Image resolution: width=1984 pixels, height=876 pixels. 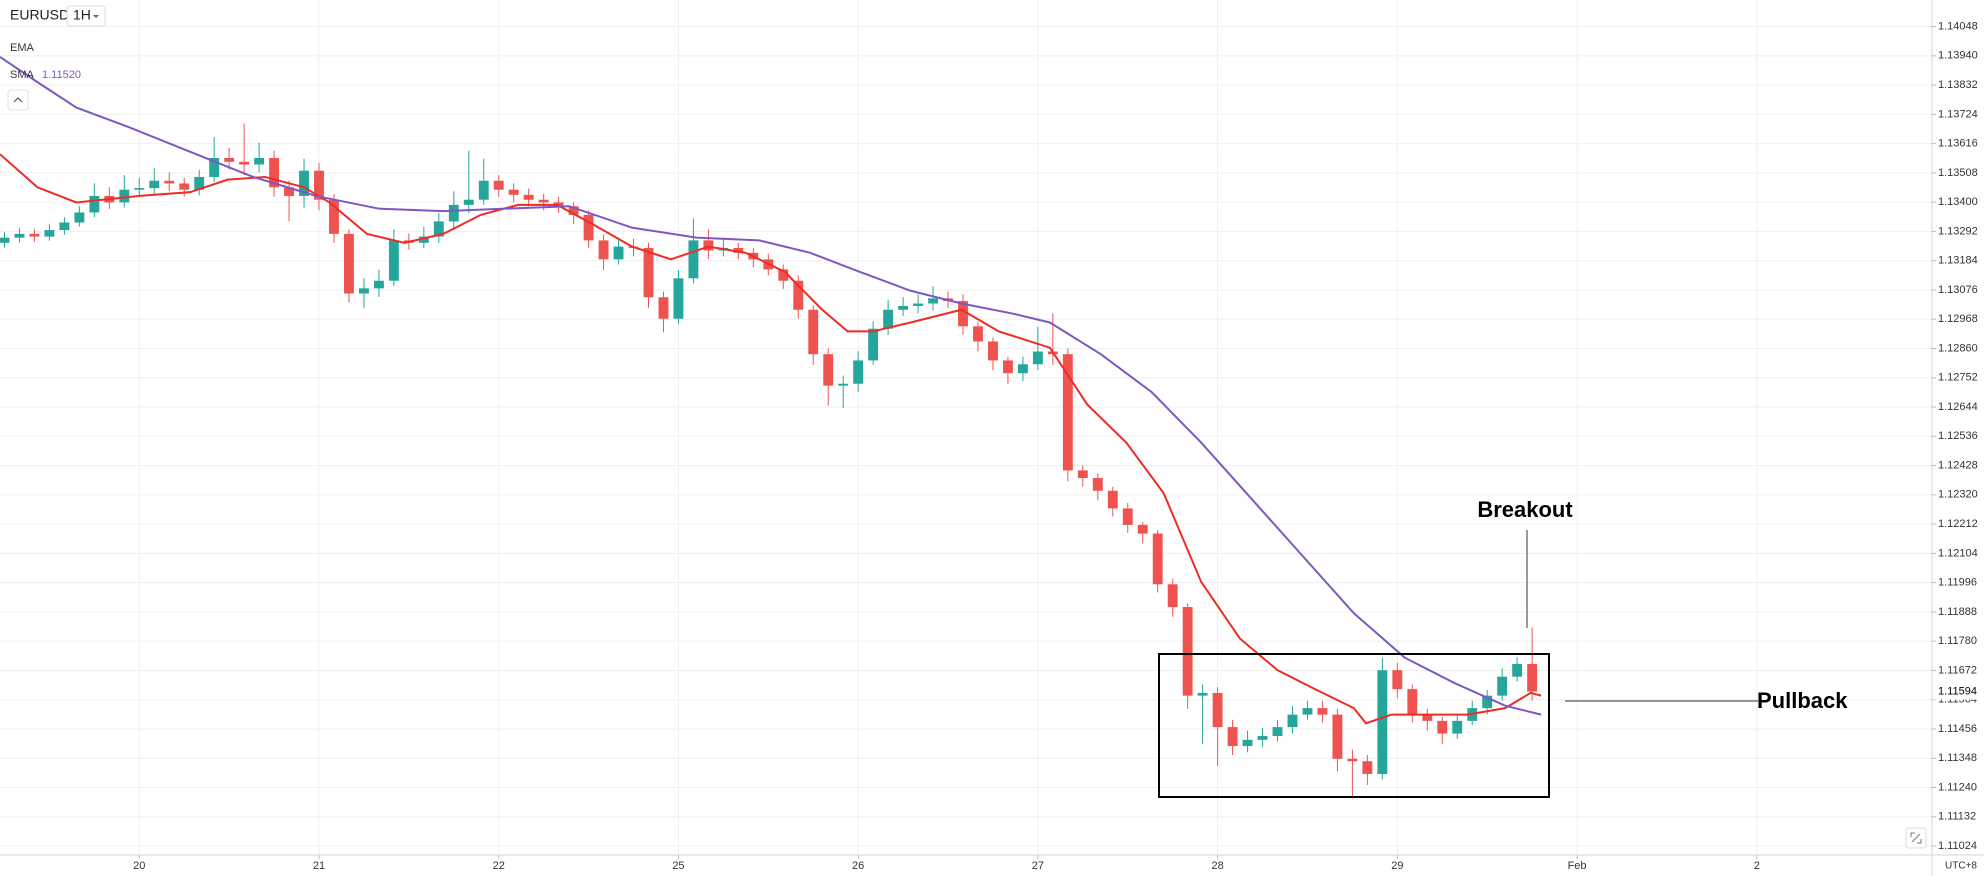 I want to click on y-tick-label: 1.11996, so click(x=1957, y=583).